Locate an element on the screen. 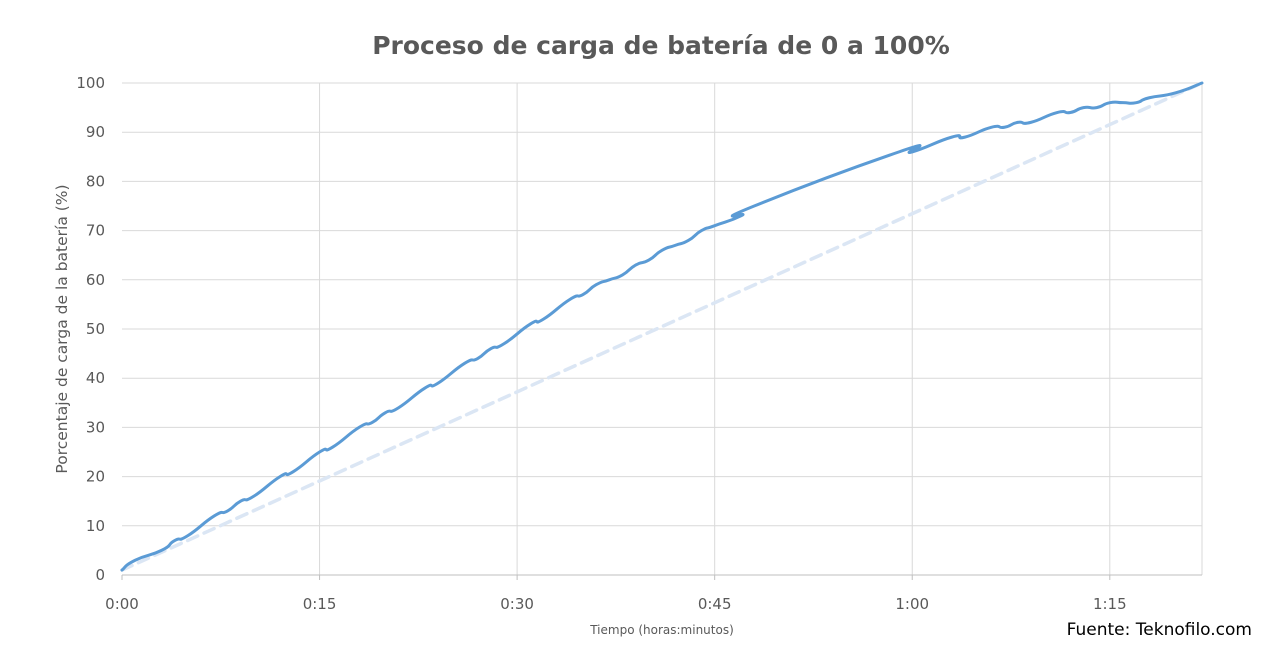 Image resolution: width=1267 pixels, height=650 pixels. y-tick-label: 80 is located at coordinates (95, 181).